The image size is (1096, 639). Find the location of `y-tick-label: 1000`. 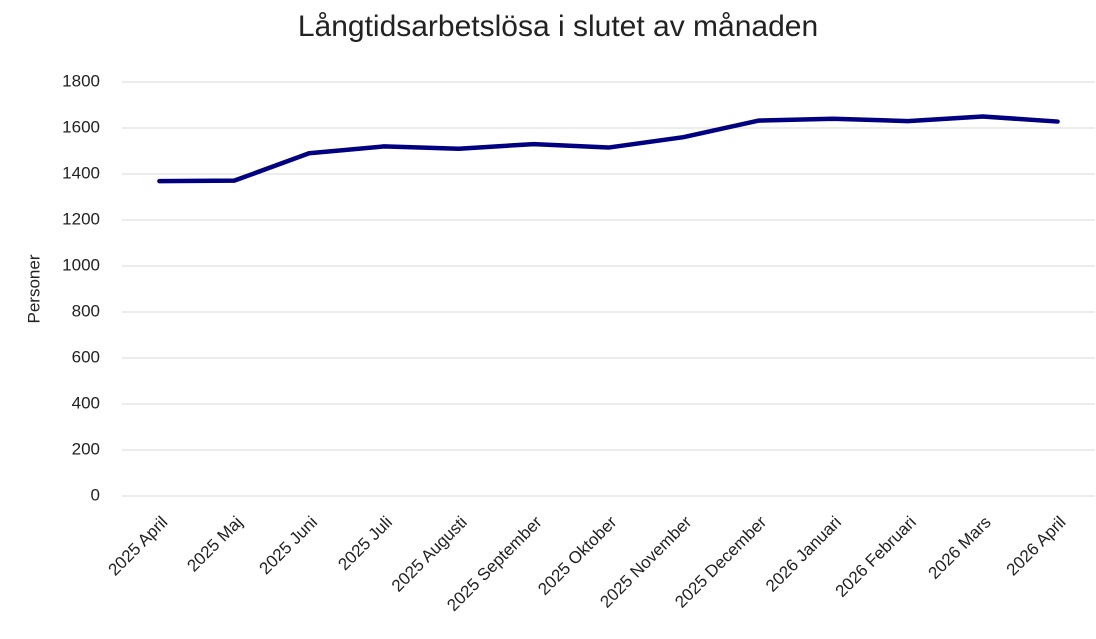

y-tick-label: 1000 is located at coordinates (81, 264).